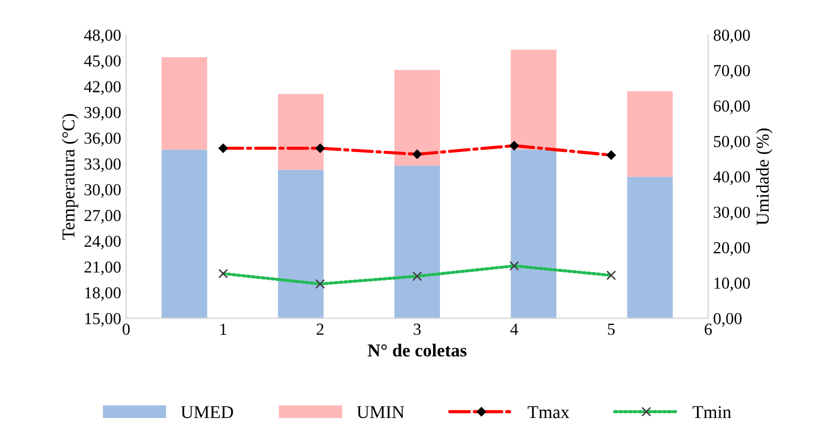 The height and width of the screenshot is (436, 814). What do you see at coordinates (206, 412) in the screenshot?
I see `legend-label: UMED` at bounding box center [206, 412].